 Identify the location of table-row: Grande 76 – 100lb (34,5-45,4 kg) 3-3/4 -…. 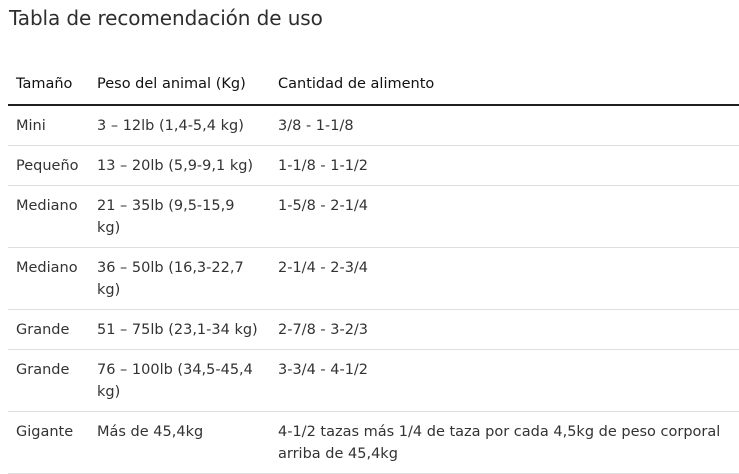
(373, 380).